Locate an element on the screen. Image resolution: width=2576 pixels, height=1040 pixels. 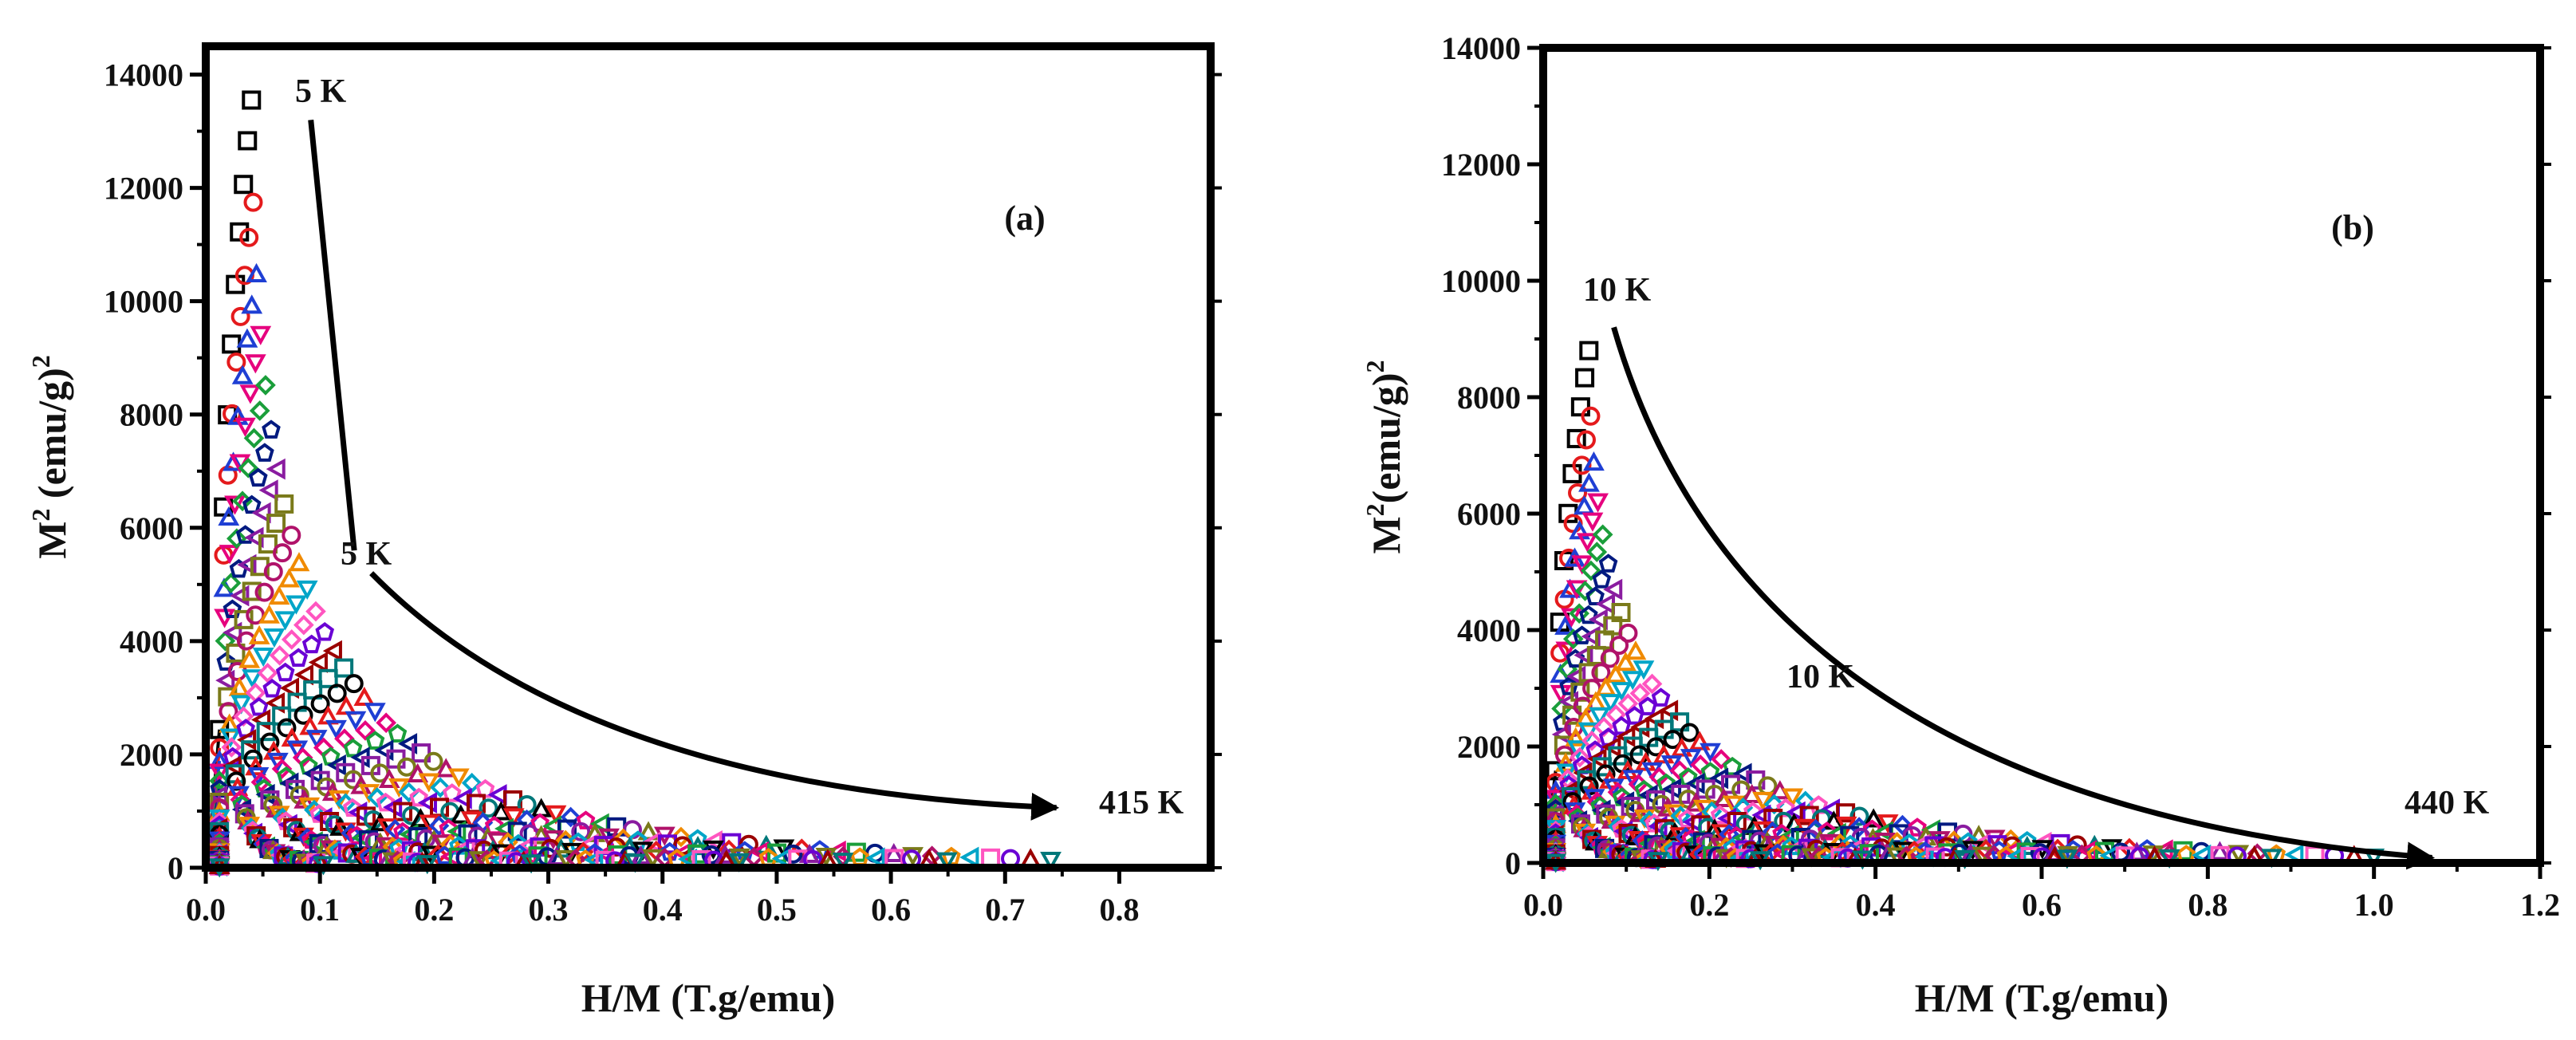
panel-b-x-tick-label: 0.4 is located at coordinates (1876, 905).